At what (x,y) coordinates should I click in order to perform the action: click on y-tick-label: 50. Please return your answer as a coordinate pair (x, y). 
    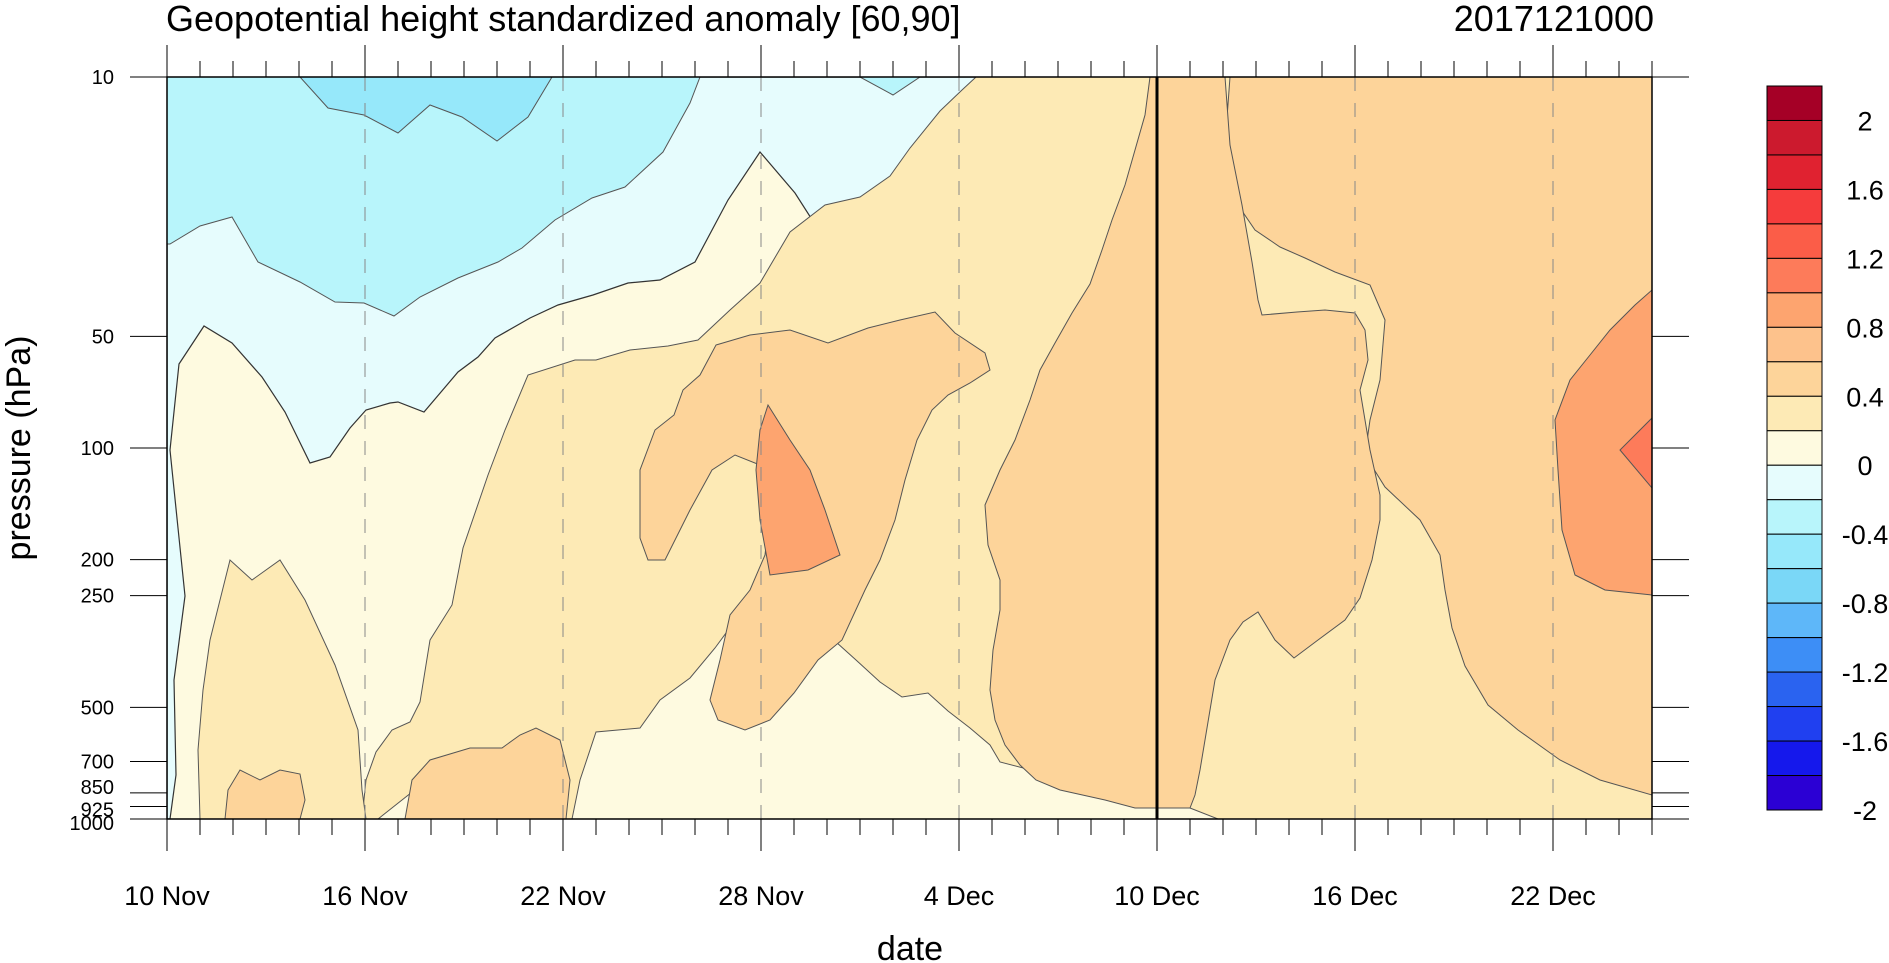
    Looking at the image, I should click on (103, 337).